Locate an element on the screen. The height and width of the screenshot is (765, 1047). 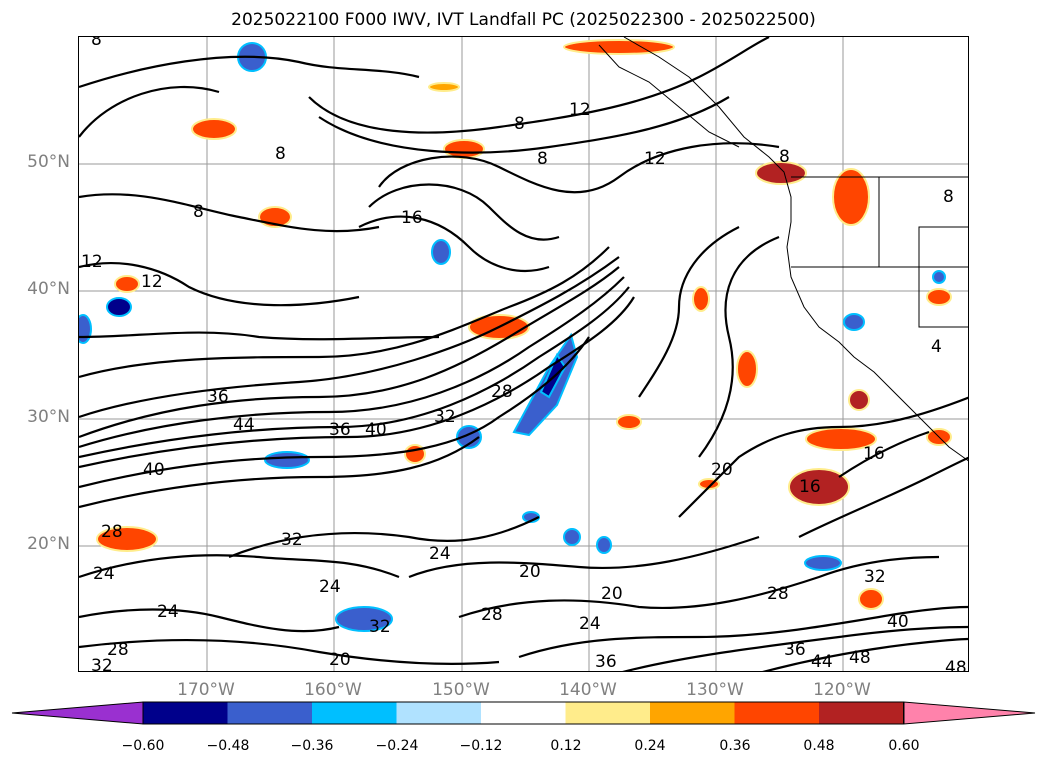
lon-label-150w: 150°W is located at coordinates (461, 690).